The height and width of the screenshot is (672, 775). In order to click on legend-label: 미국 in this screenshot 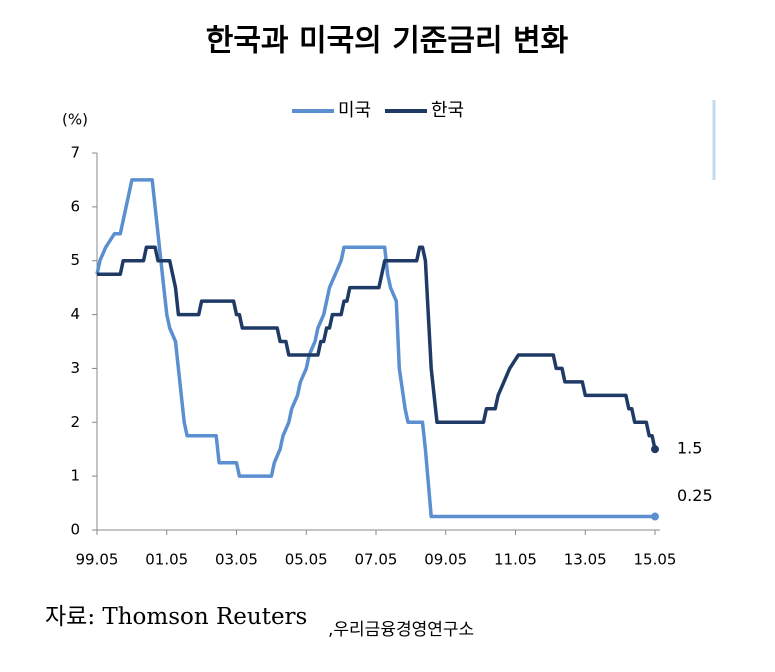, I will do `click(354, 110)`.